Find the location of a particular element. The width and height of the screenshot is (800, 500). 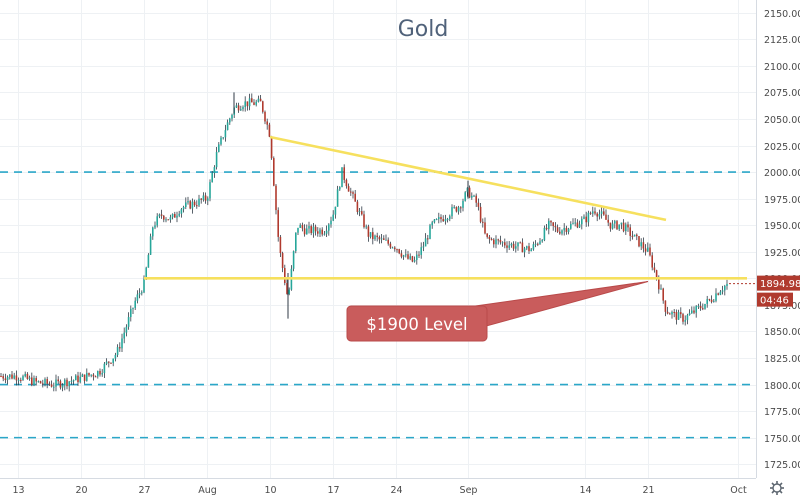

y-tick-label: 2125.00 is located at coordinates (782, 40).